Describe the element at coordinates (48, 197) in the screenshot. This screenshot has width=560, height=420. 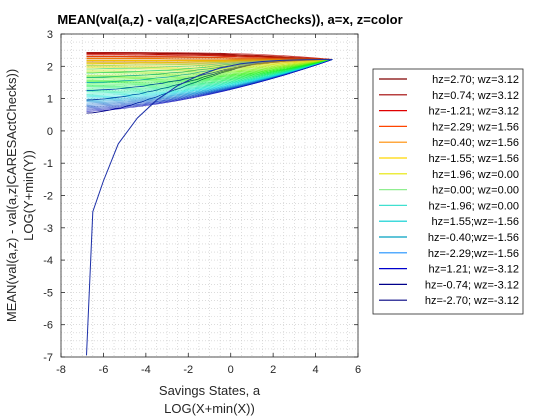
I see `y-tick-label: -2` at that location.